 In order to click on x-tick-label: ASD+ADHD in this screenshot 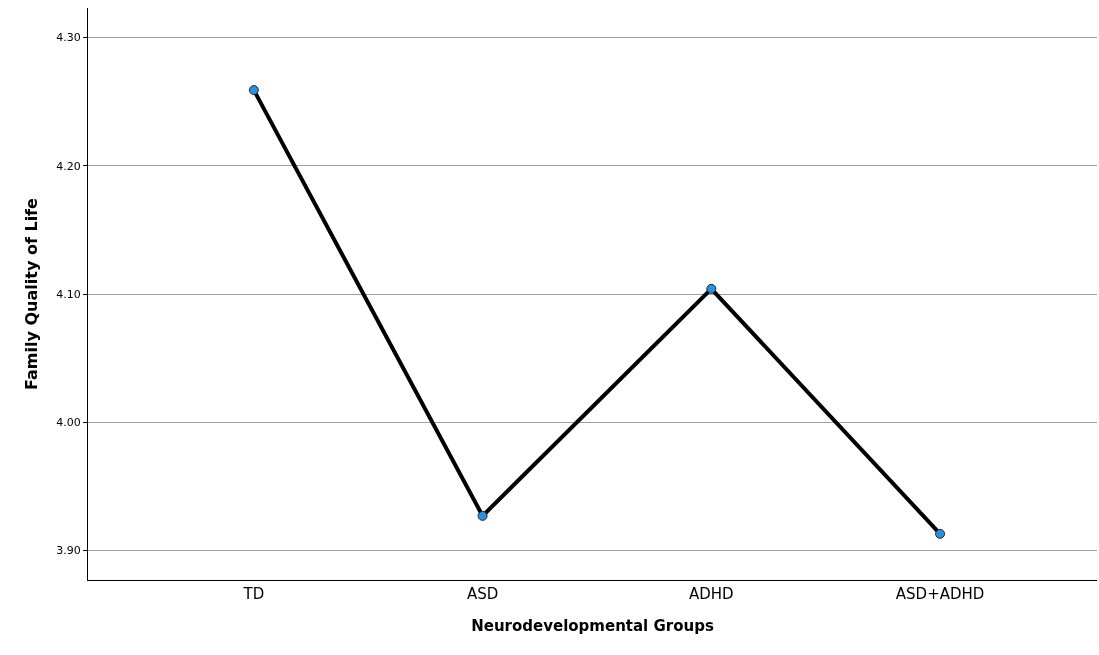, I will do `click(940, 594)`.